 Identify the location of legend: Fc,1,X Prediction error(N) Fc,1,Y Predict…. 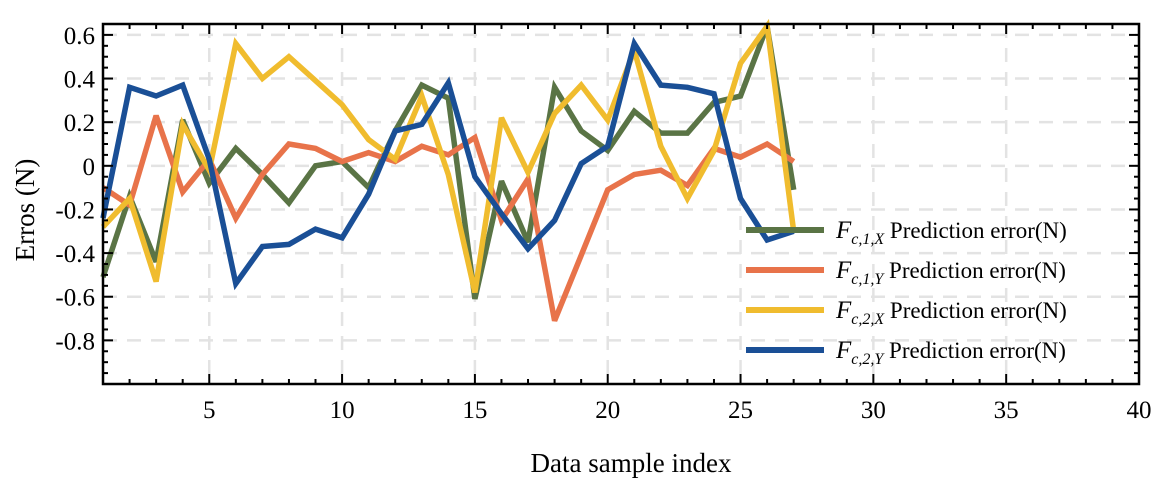
(906, 292).